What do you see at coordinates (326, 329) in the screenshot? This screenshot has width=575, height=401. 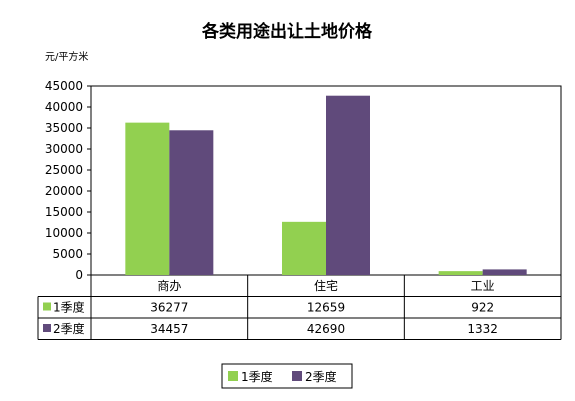 I see `data-label: 42690` at bounding box center [326, 329].